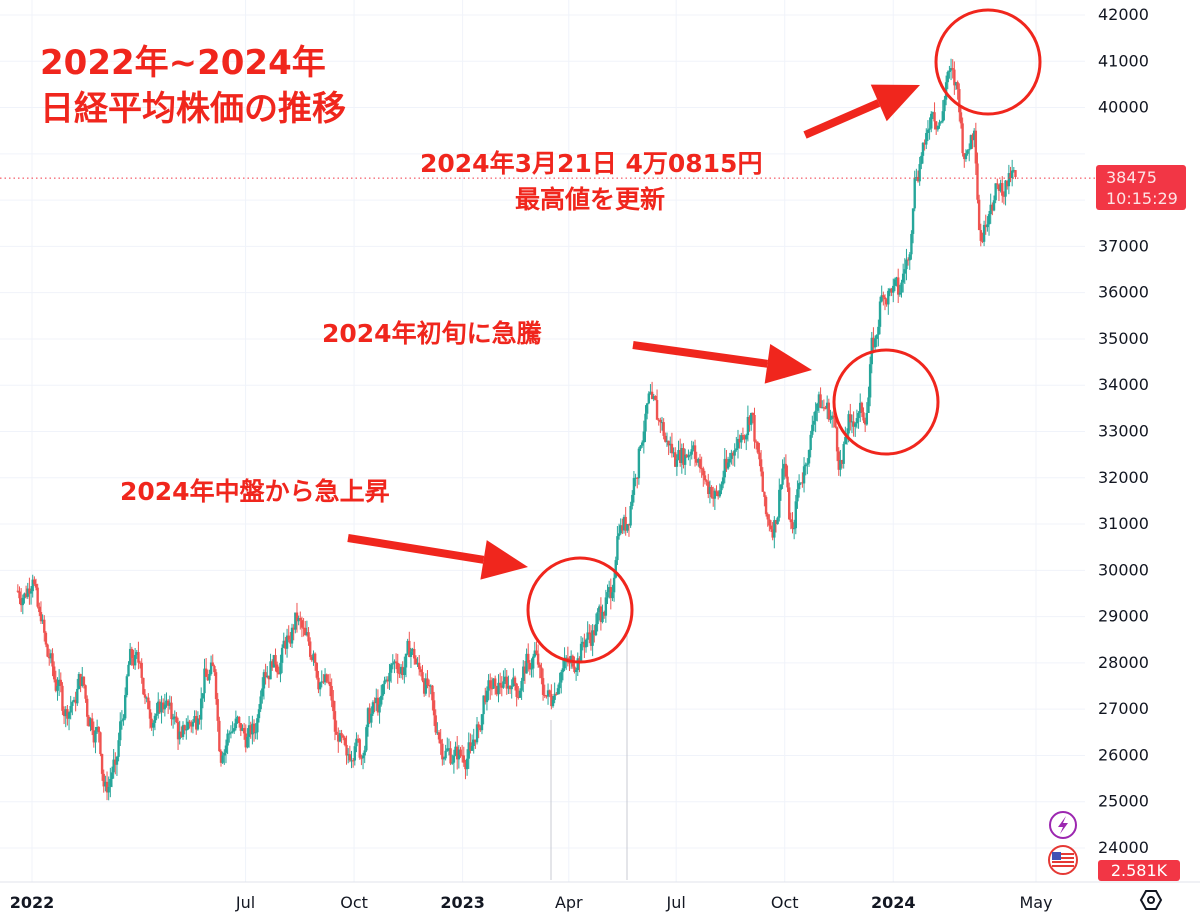 The width and height of the screenshot is (1200, 919). I want to click on settings-hexagon-icon, so click(1151, 900).